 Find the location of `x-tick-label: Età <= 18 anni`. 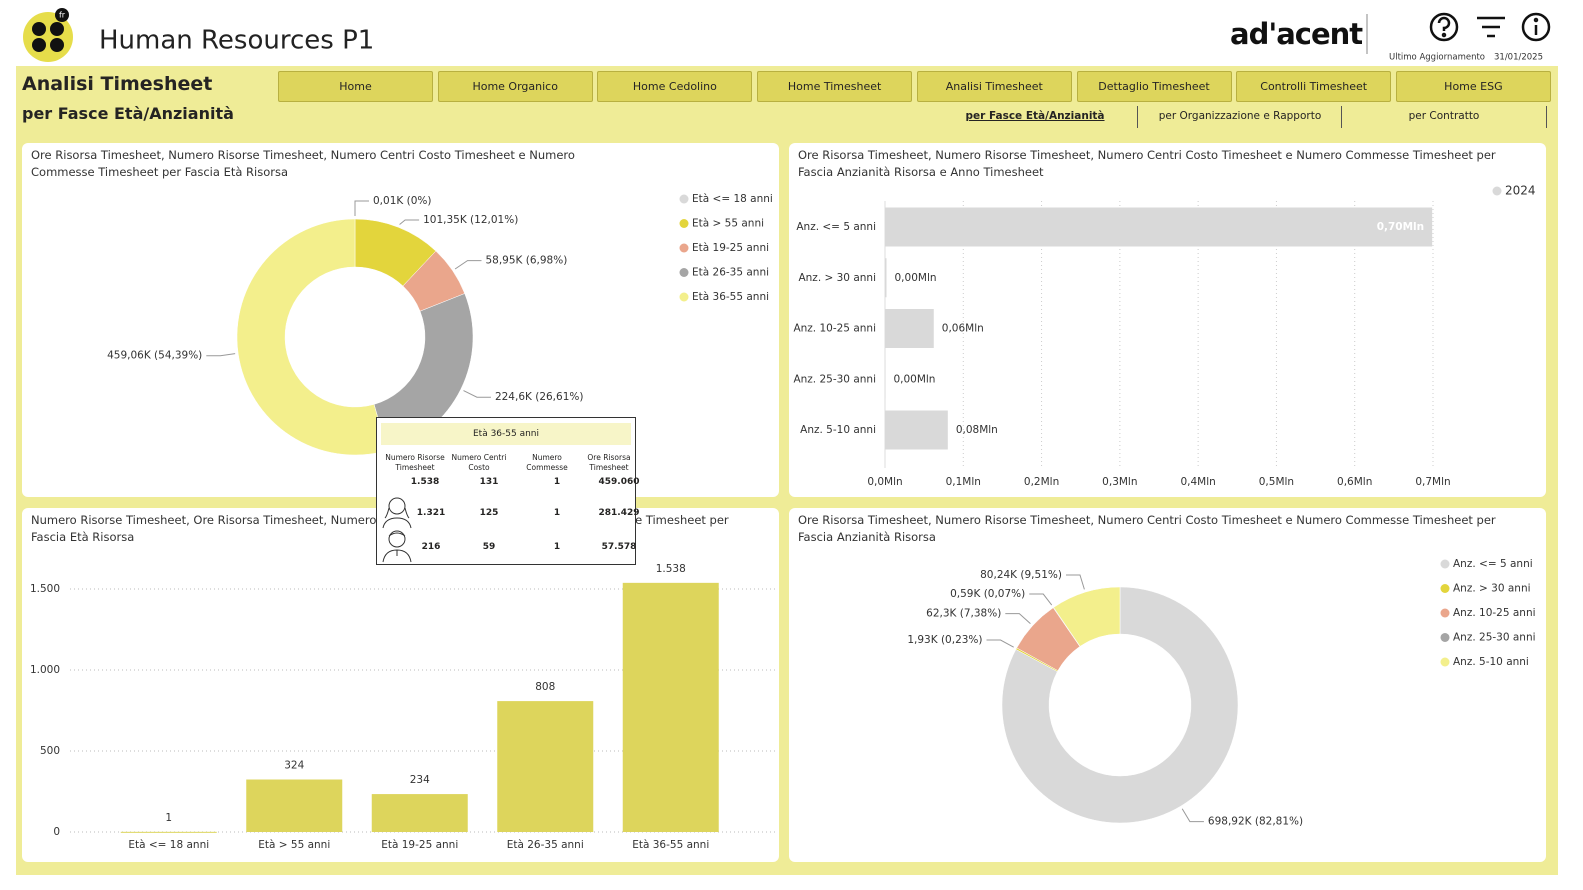

x-tick-label: Età <= 18 anni is located at coordinates (168, 845).